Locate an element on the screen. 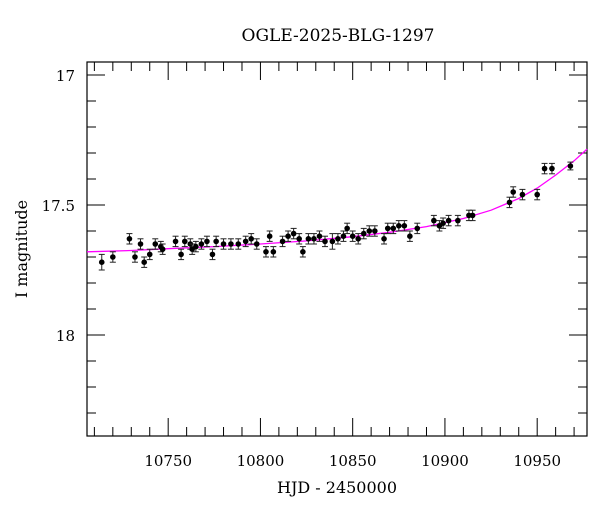 This screenshot has width=600, height=512. y-tick-label: 17 is located at coordinates (65, 76).